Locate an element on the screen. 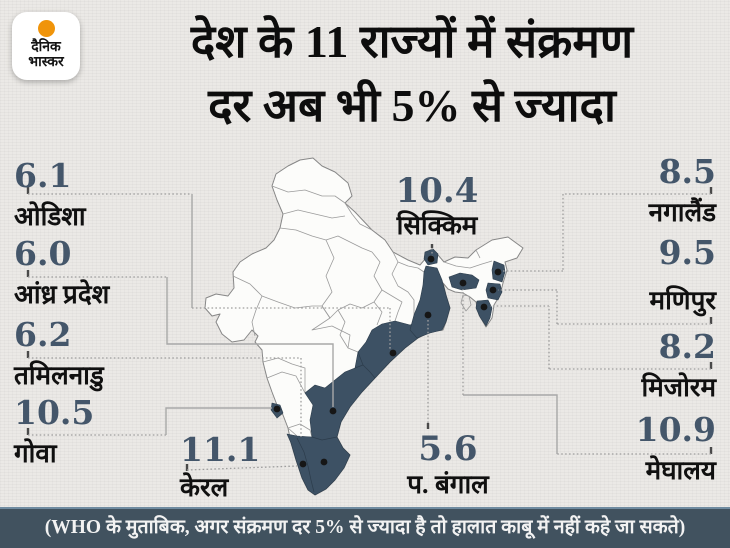  meghalaya-name: मेघालय is located at coordinates (680, 470).